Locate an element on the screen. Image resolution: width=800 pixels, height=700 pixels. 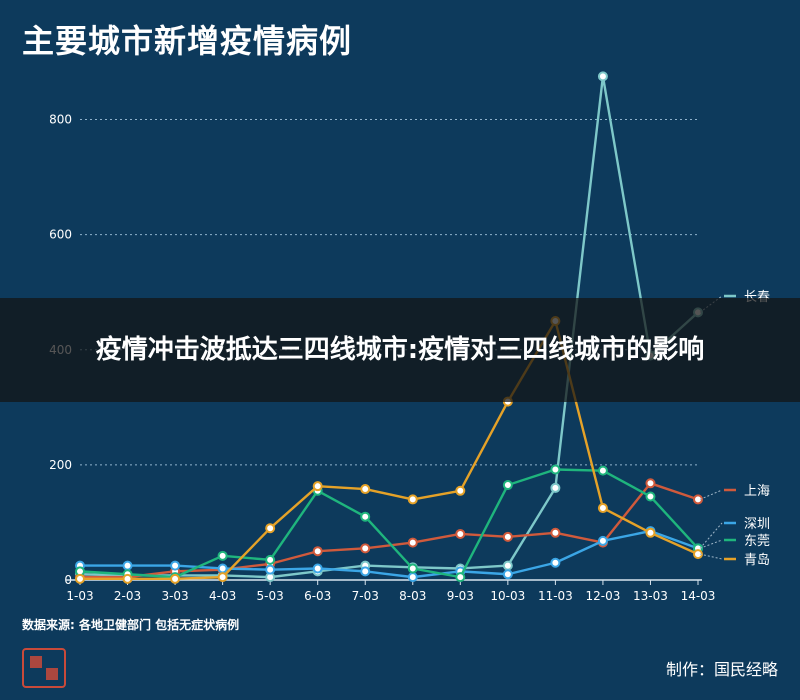
x-tick-label: 13-03 is located at coordinates (650, 596).